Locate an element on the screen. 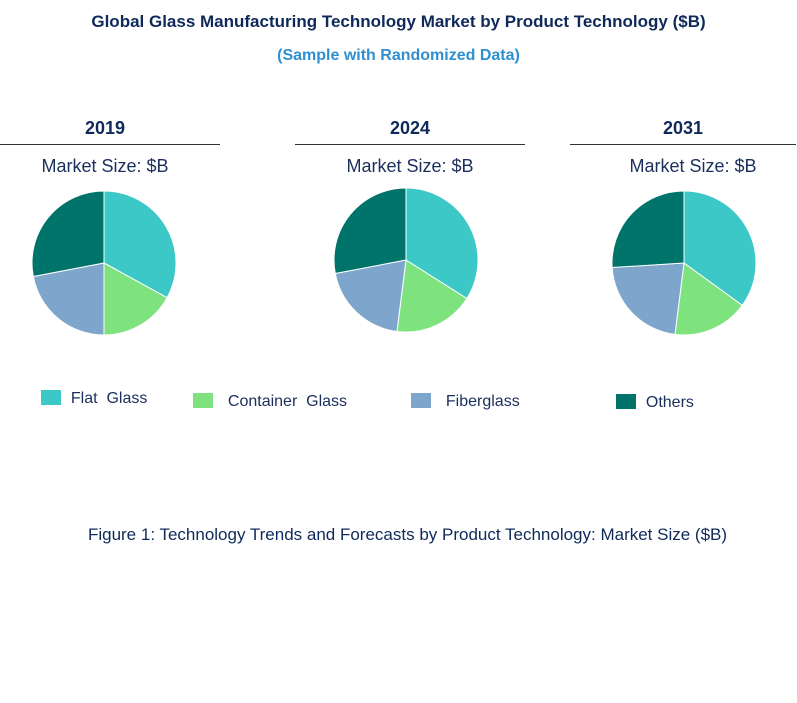 This screenshot has width=797, height=703. legend-swatch-flat-glass is located at coordinates (50, 397).